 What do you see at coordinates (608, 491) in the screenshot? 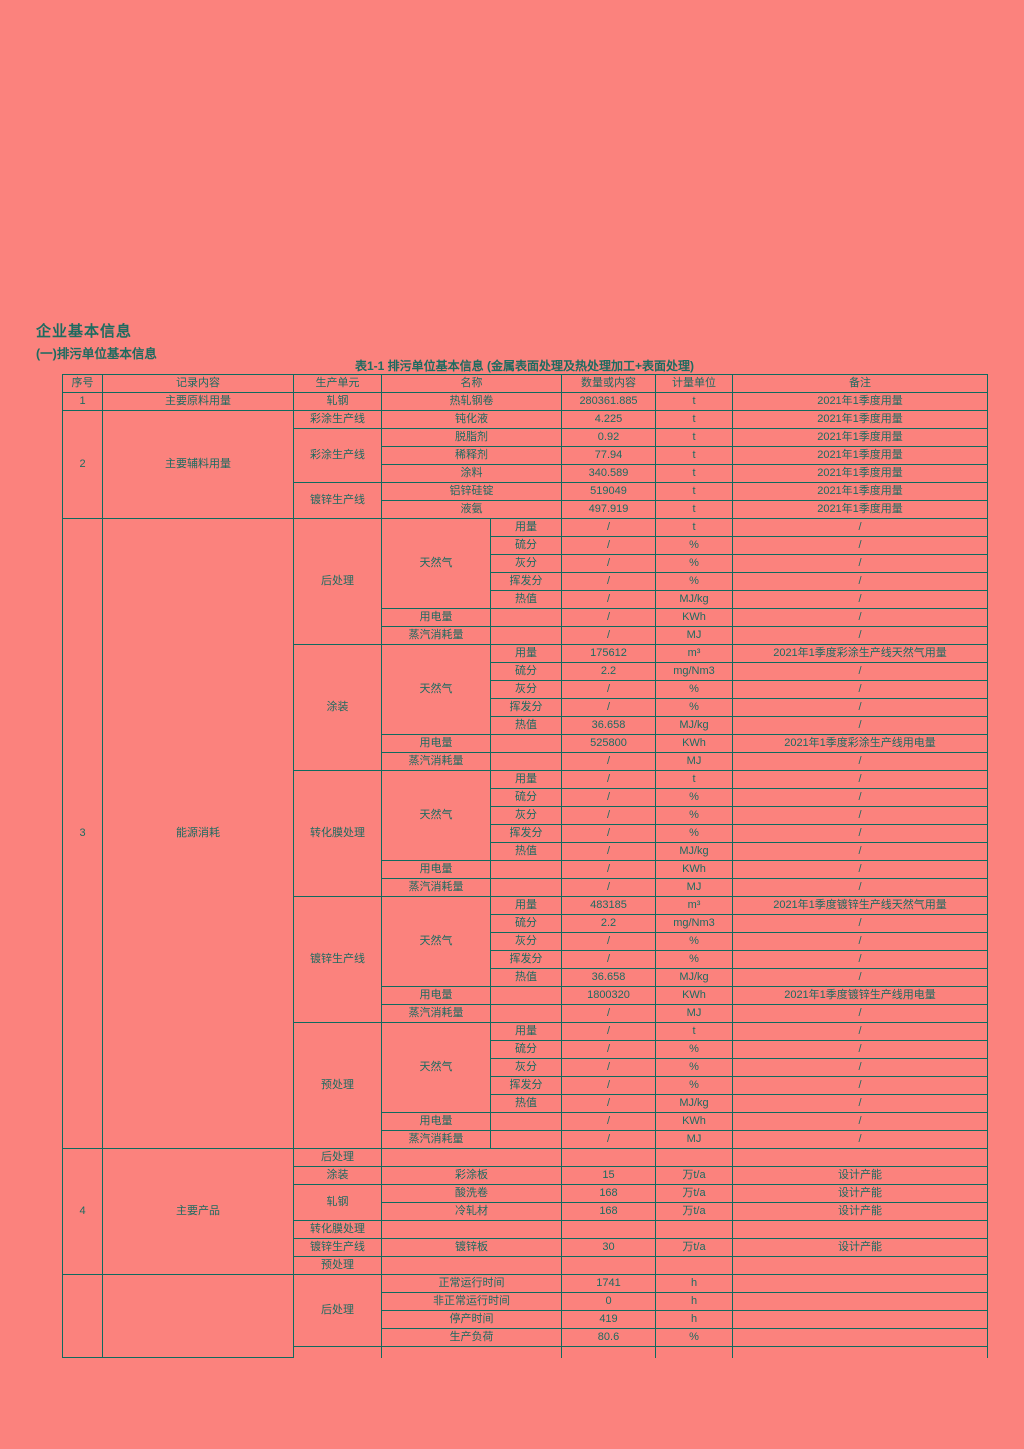
I see `table-cell: 519049` at bounding box center [608, 491].